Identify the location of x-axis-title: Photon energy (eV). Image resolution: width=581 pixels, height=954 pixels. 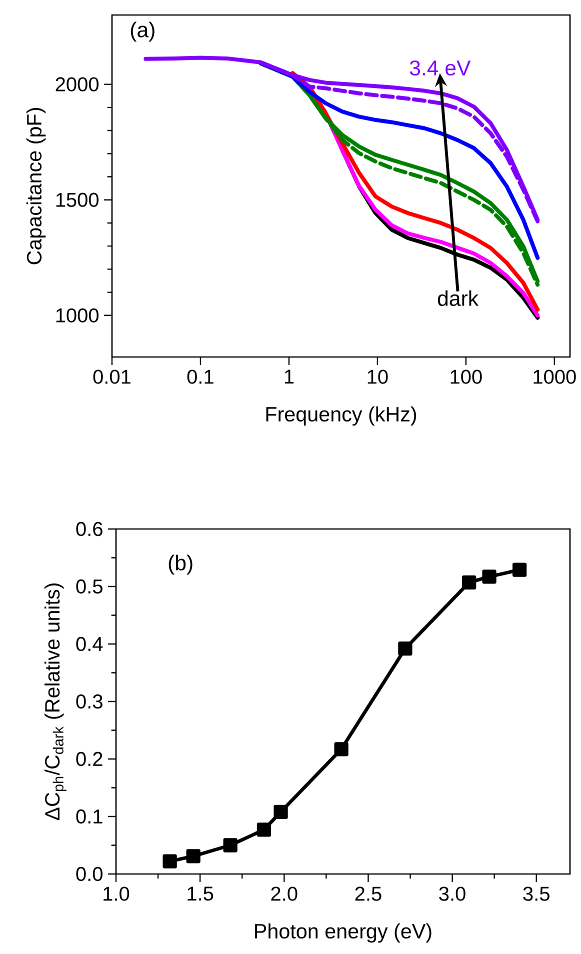
(343, 933).